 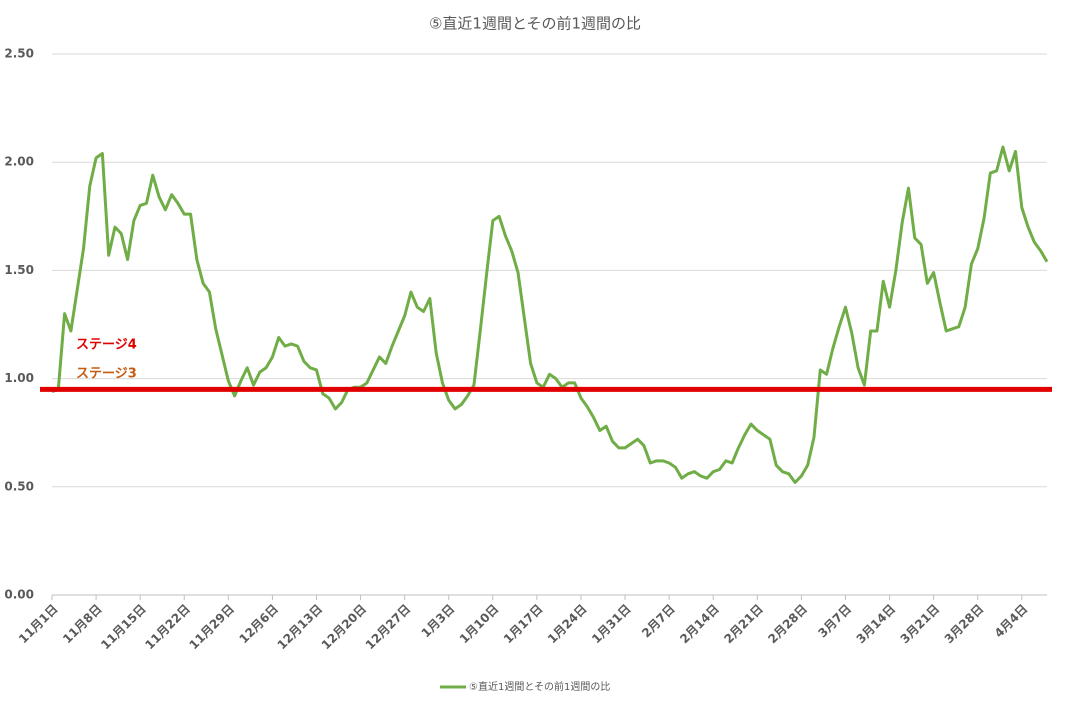 What do you see at coordinates (876, 624) in the screenshot?
I see `x-tick-label: 3月14日` at bounding box center [876, 624].